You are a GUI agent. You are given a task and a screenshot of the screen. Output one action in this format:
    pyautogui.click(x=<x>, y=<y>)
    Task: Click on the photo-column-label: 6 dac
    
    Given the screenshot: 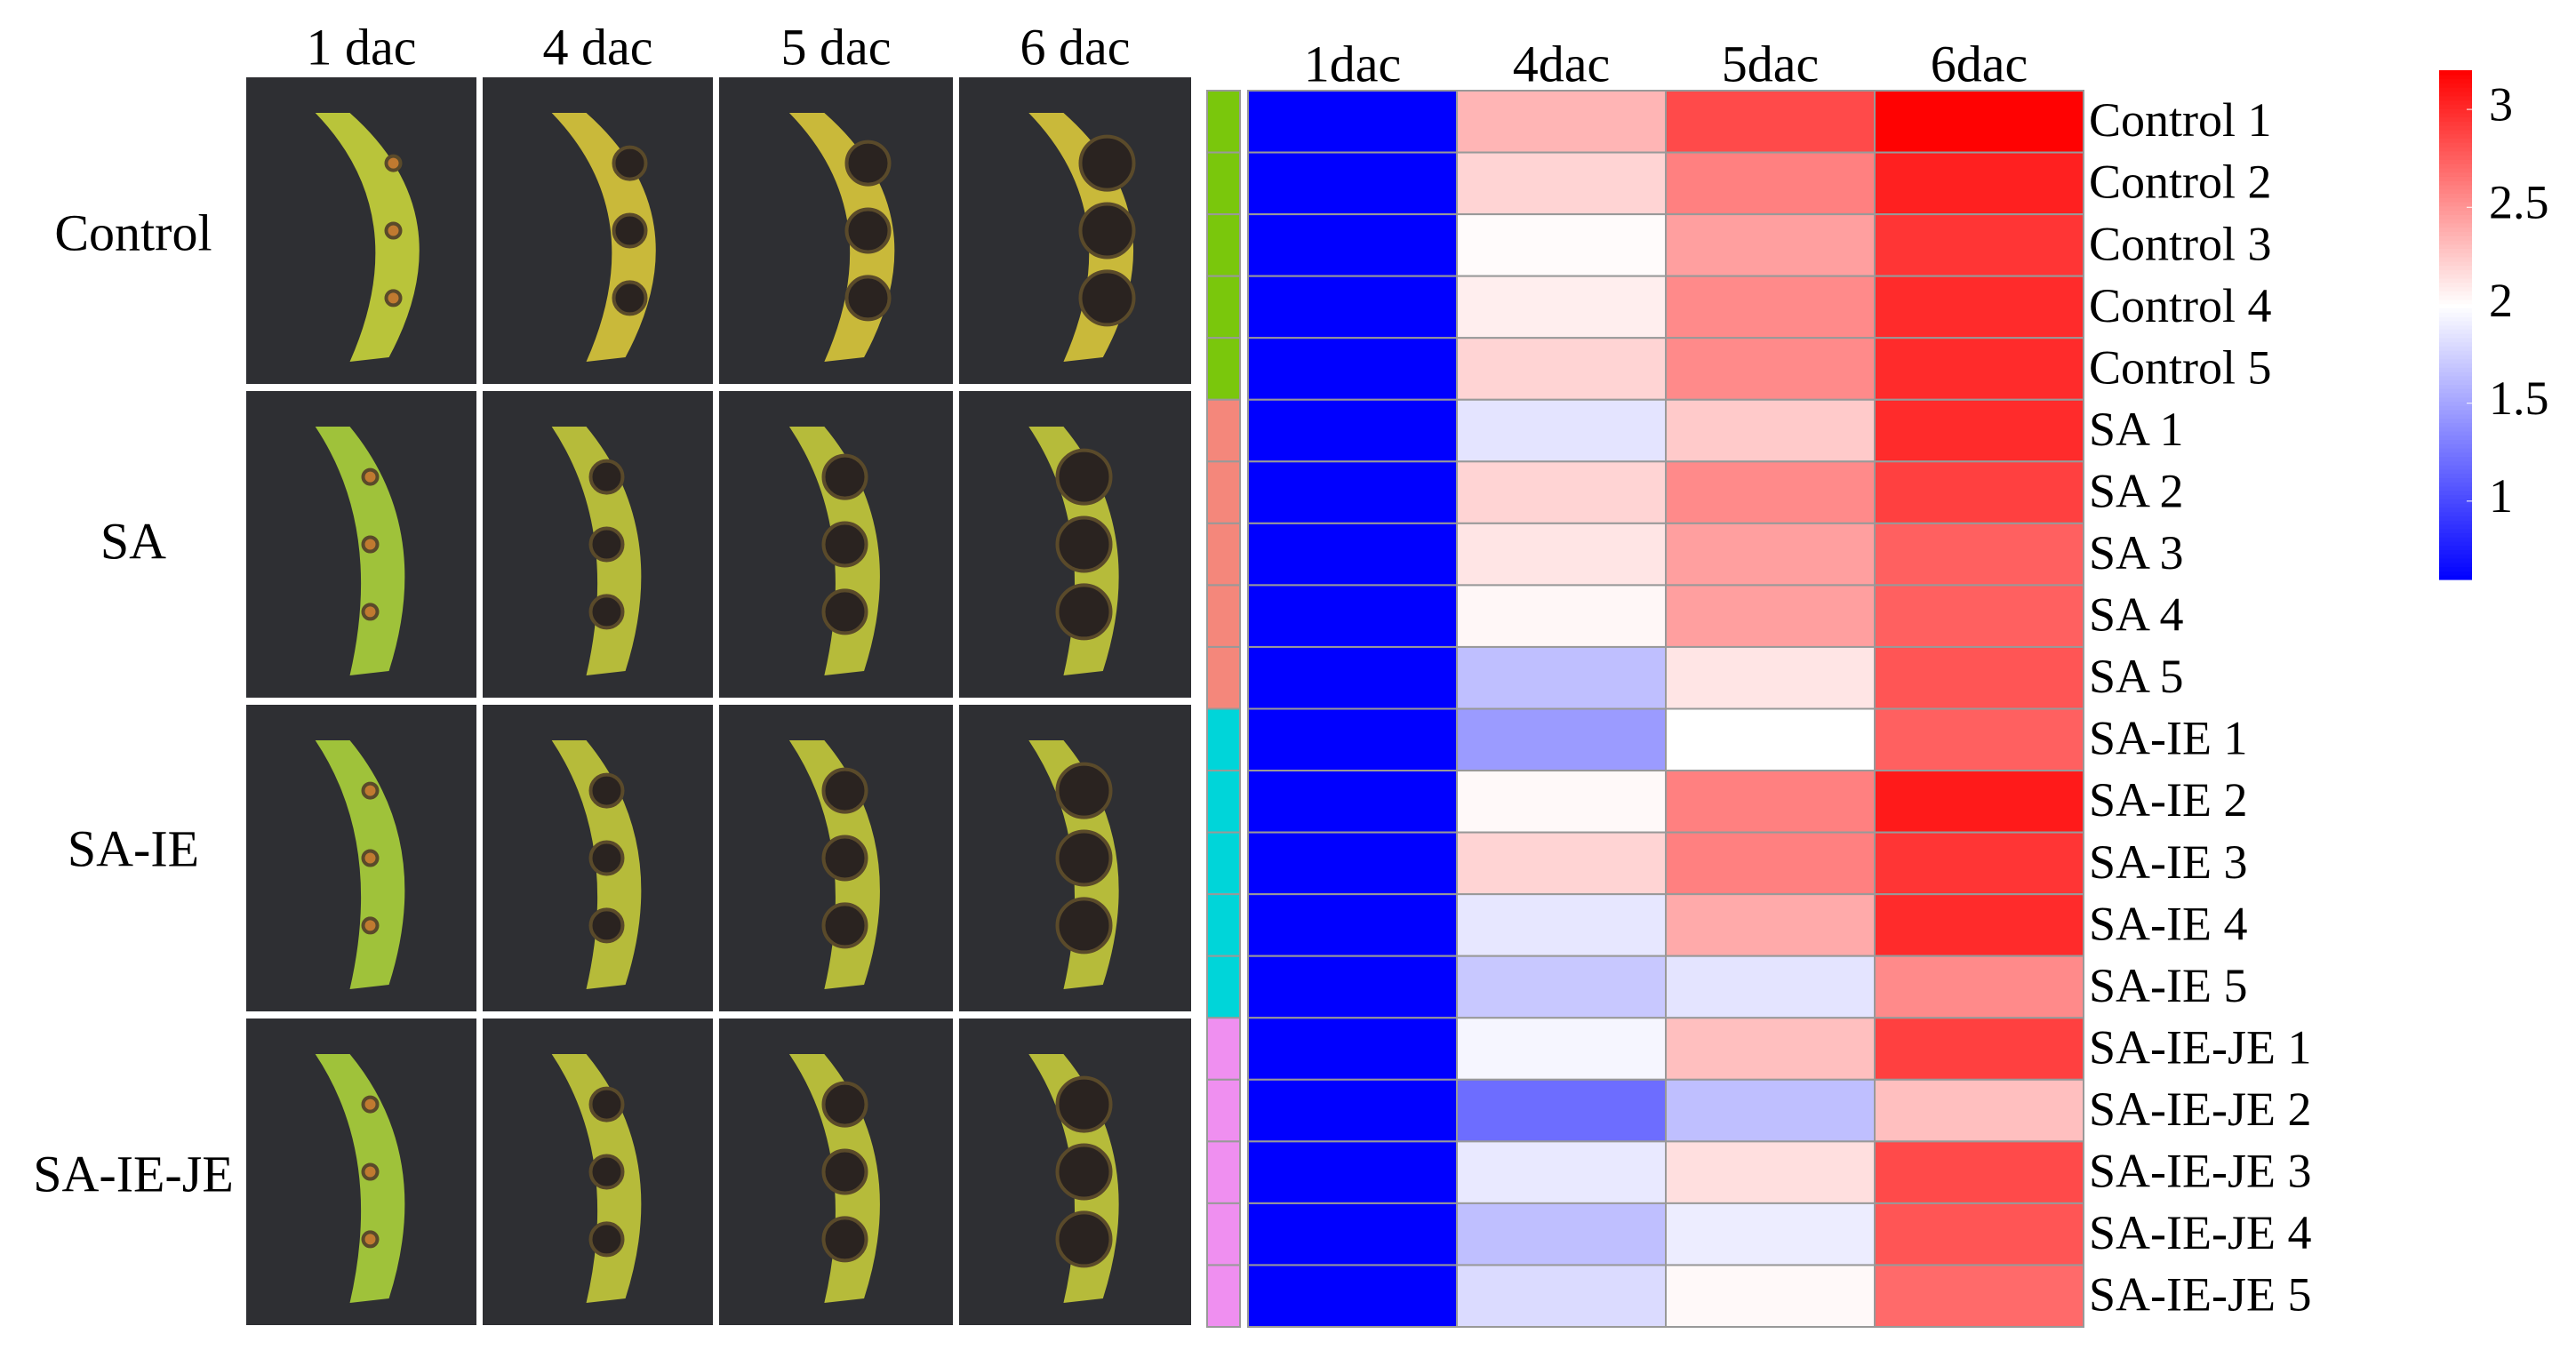 What is the action you would take?
    pyautogui.click(x=1075, y=47)
    